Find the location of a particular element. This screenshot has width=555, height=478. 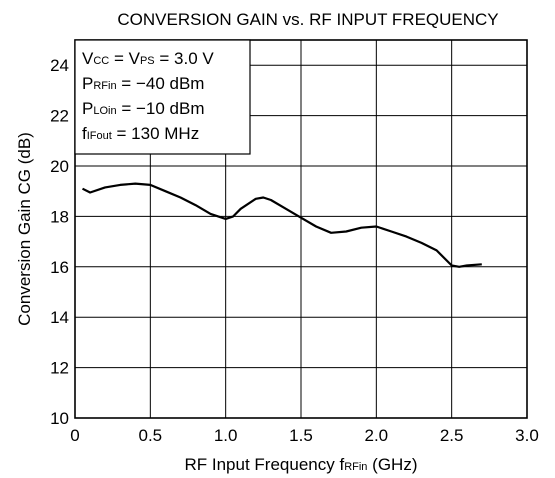

y-axis-label: Conversion Gain CG (dB) is located at coordinates (24, 229).